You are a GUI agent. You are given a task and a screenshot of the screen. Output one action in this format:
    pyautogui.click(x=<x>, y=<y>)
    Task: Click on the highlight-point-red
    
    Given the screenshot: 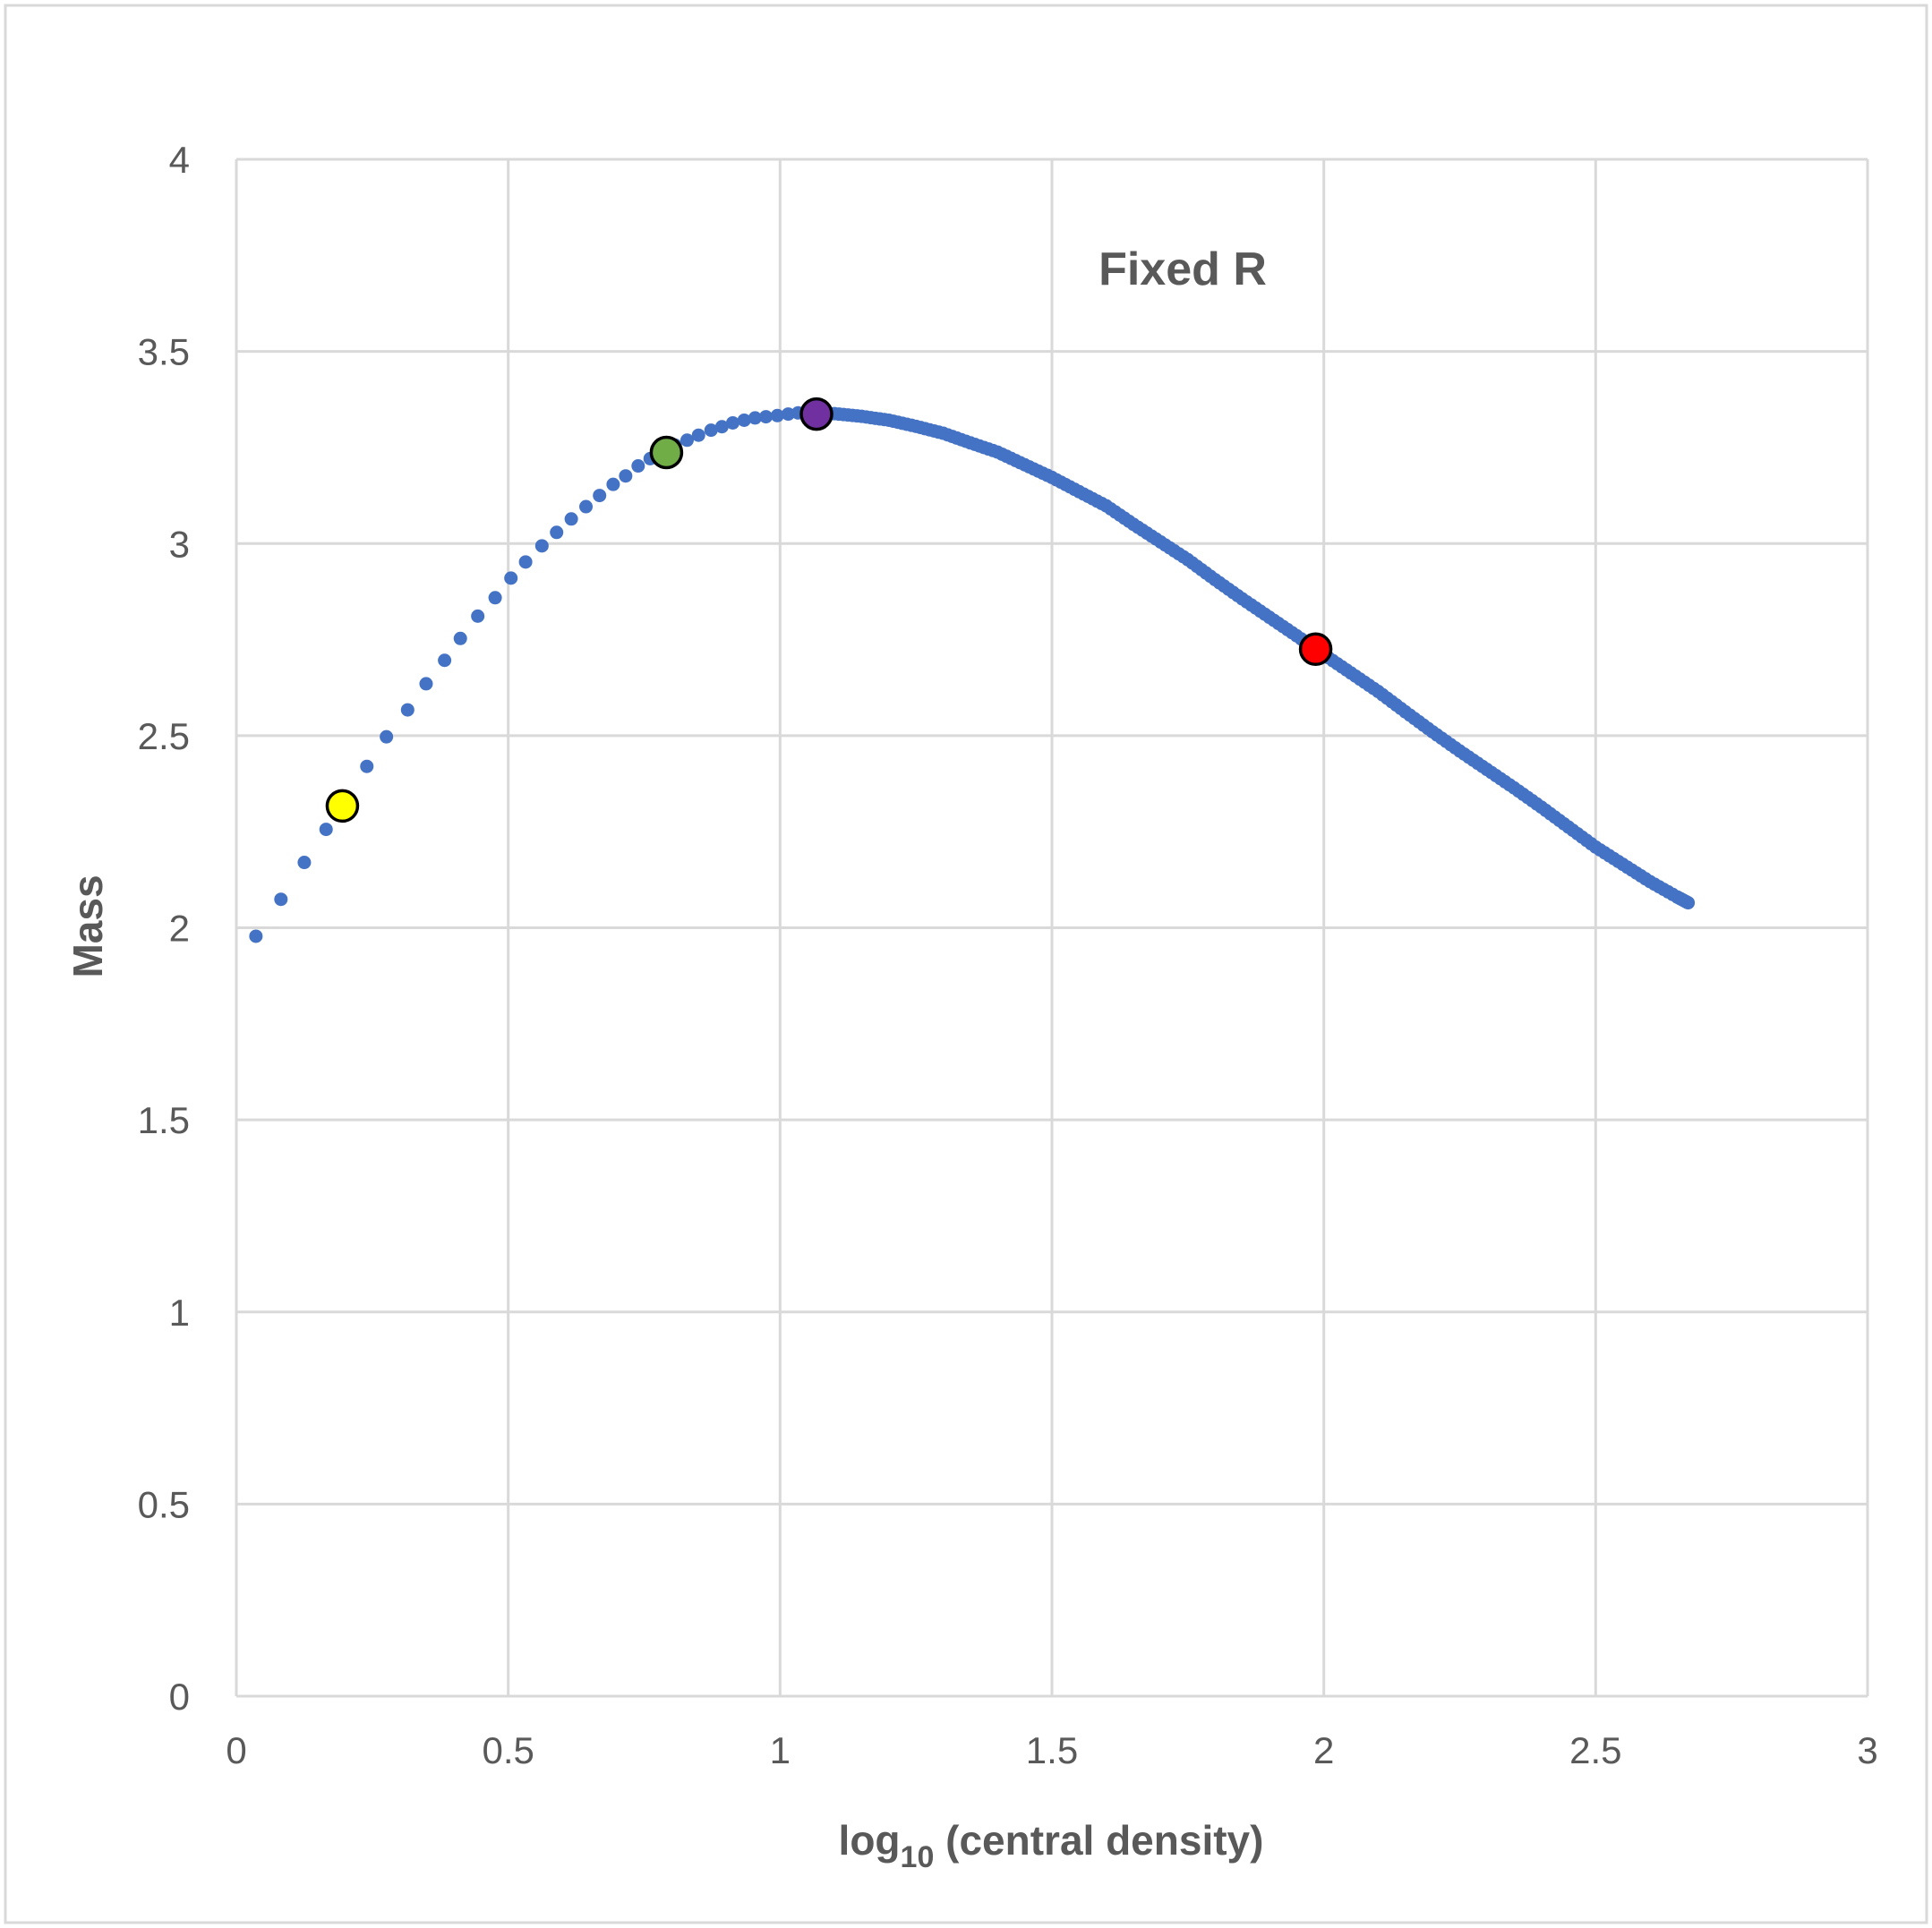 What is the action you would take?
    pyautogui.click(x=1315, y=649)
    